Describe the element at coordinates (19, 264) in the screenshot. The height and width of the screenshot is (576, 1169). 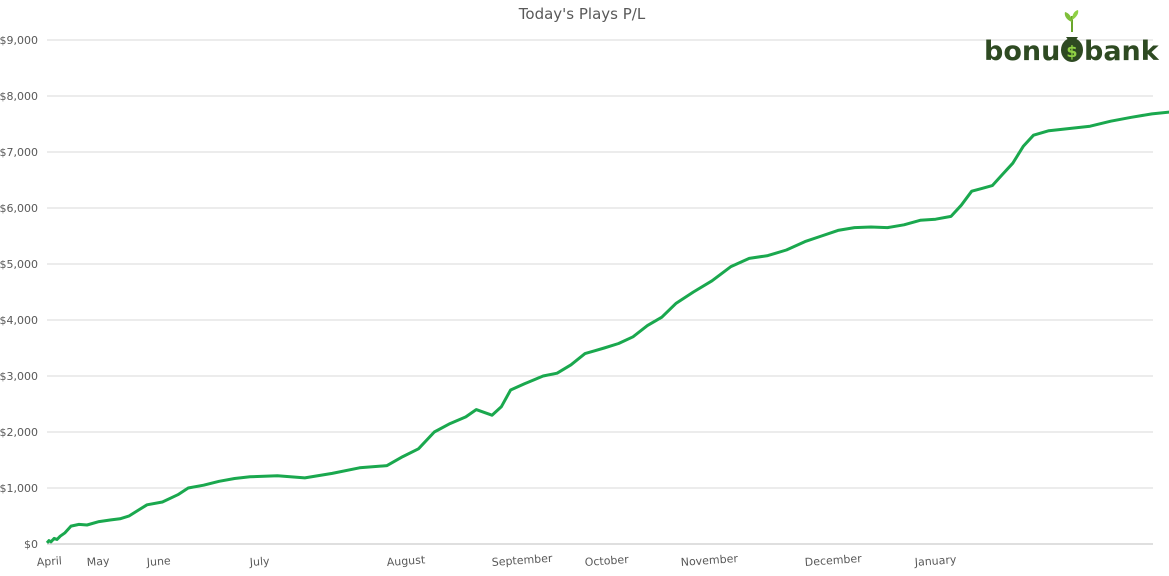
I see `y-tick-label: $5,000` at that location.